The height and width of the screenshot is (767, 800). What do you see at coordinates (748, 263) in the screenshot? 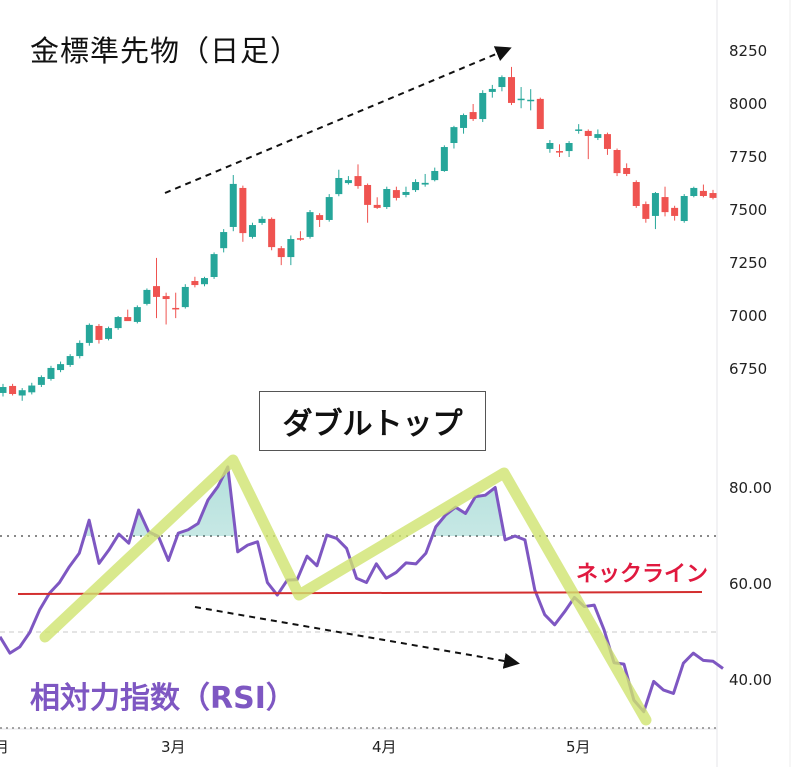
I see `price-tick-label: 7250` at bounding box center [748, 263].